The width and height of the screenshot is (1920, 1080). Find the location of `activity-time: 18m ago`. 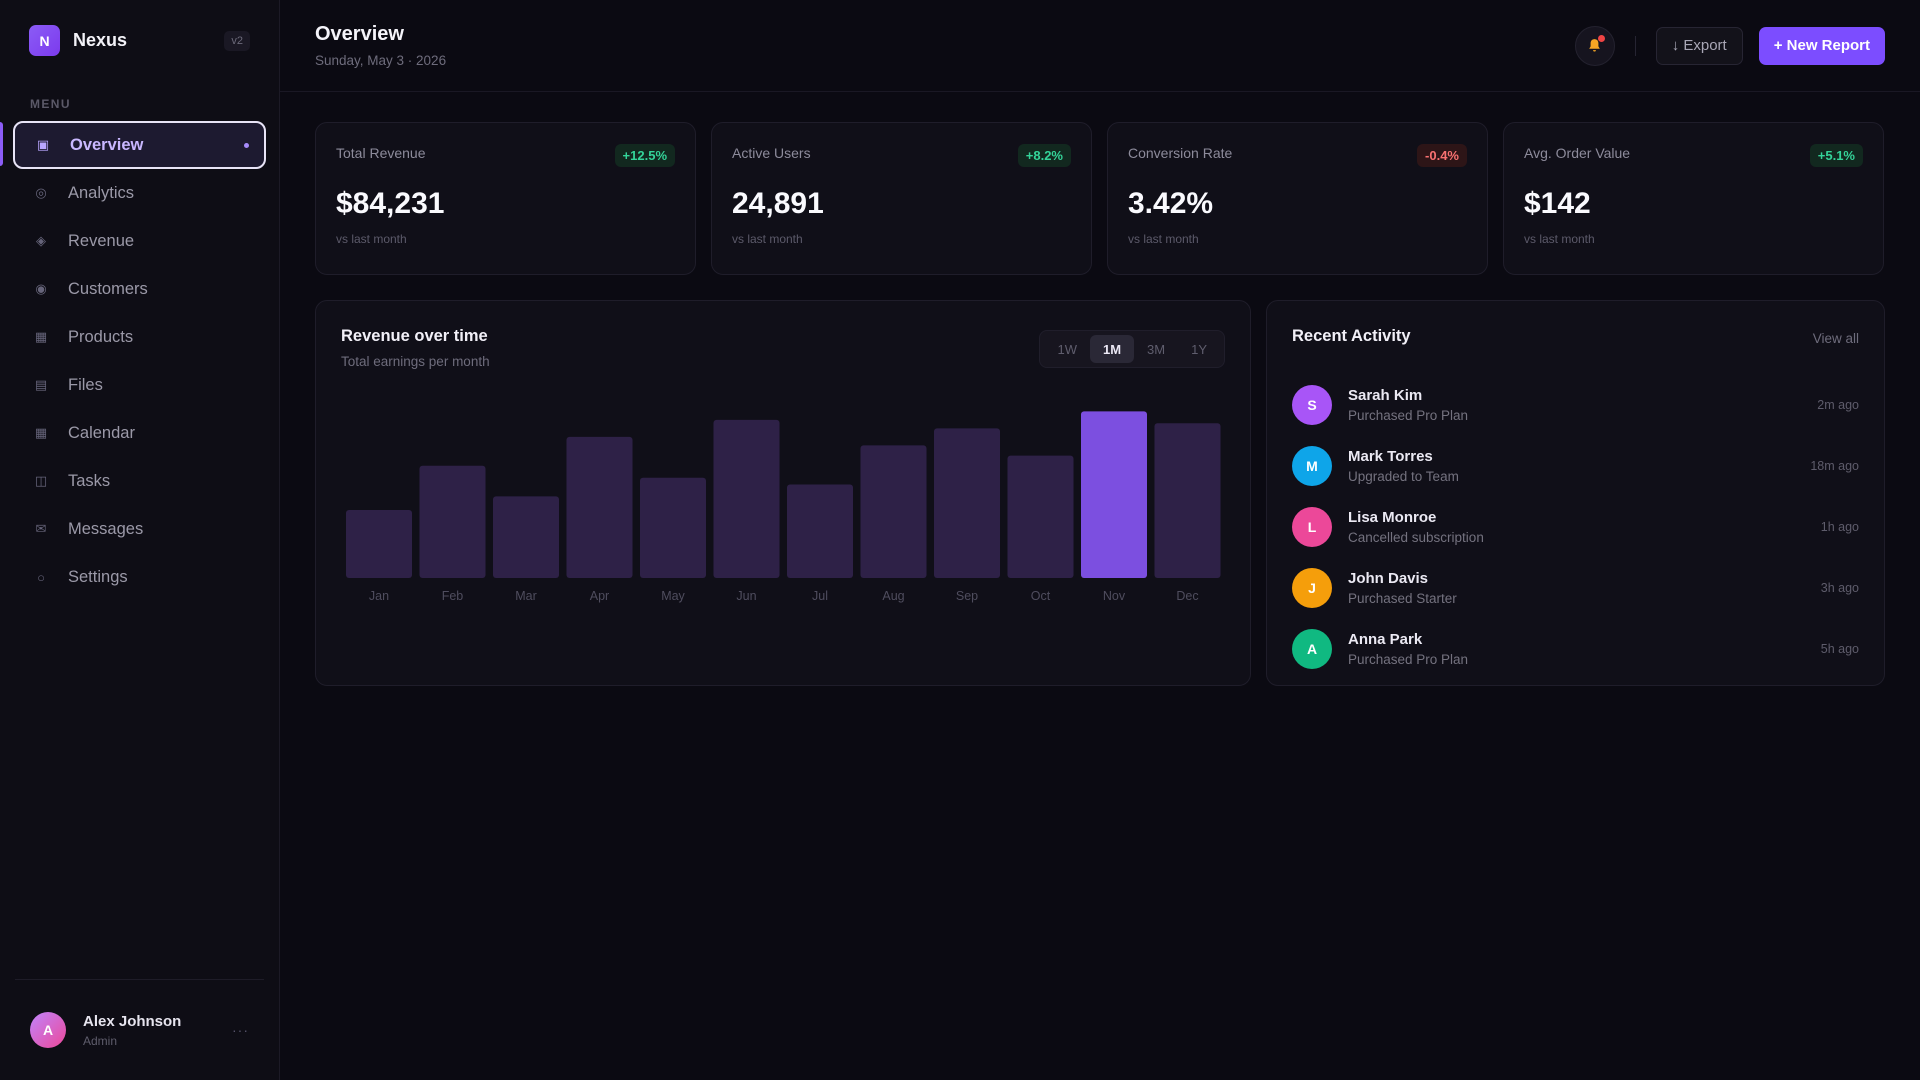

activity-time: 18m ago is located at coordinates (1834, 465).